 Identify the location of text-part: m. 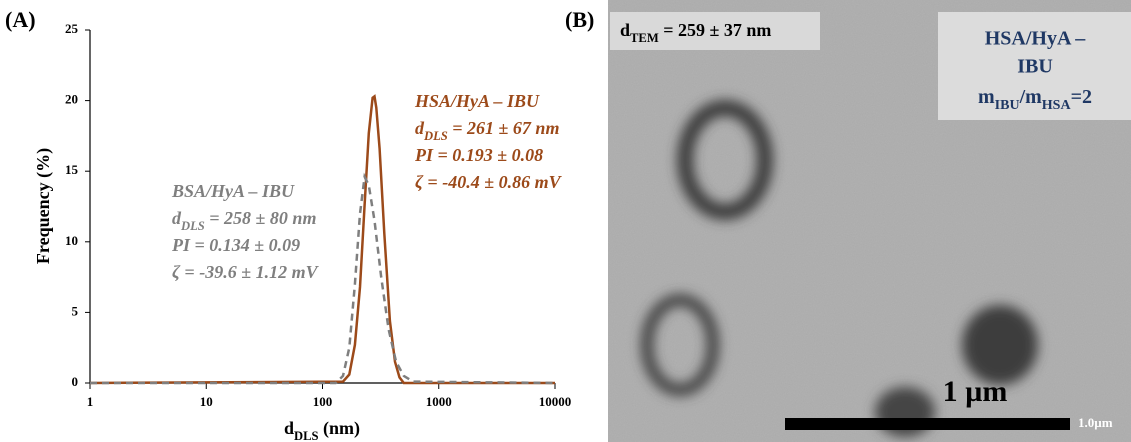
(986, 97).